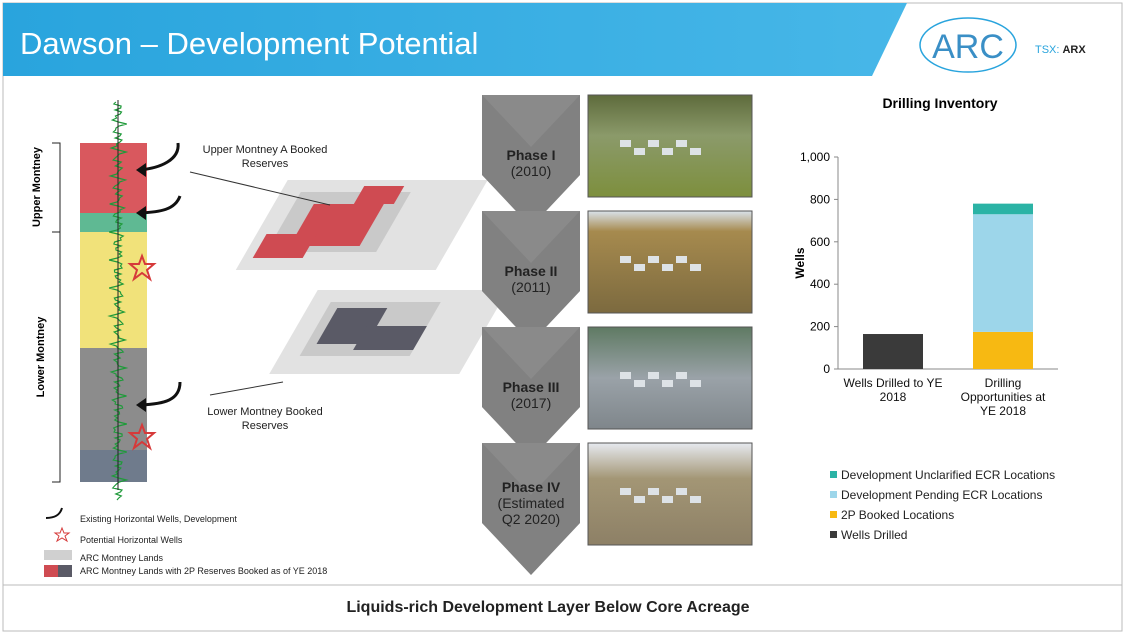 This screenshot has width=1126, height=637. I want to click on legend-item: Potential Horizontal Wells, so click(131, 540).